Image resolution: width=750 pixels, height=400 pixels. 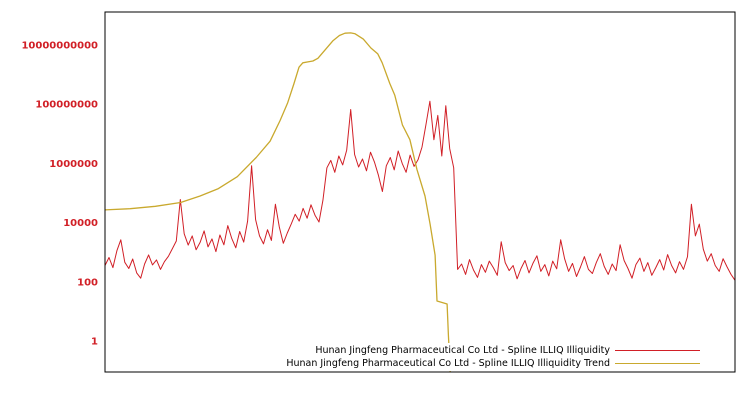 I want to click on y-axis-tick-label: 100000000, so click(x=66, y=105).